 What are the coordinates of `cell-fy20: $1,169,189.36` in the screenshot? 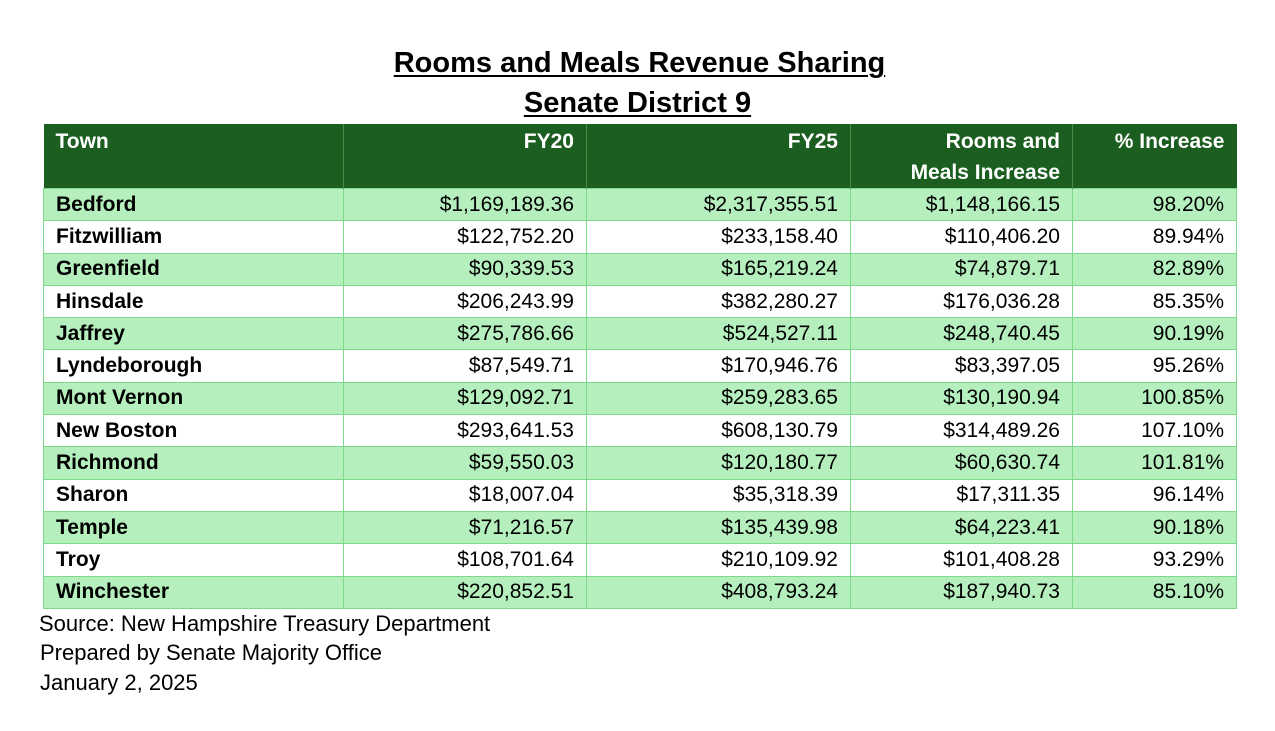 It's located at (465, 204).